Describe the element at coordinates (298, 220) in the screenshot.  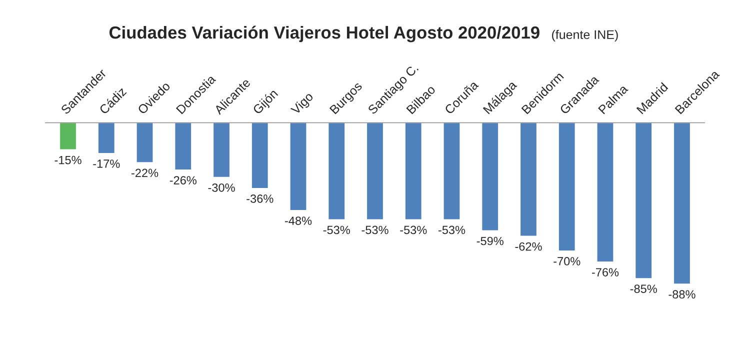
I see `data-label: -48%` at that location.